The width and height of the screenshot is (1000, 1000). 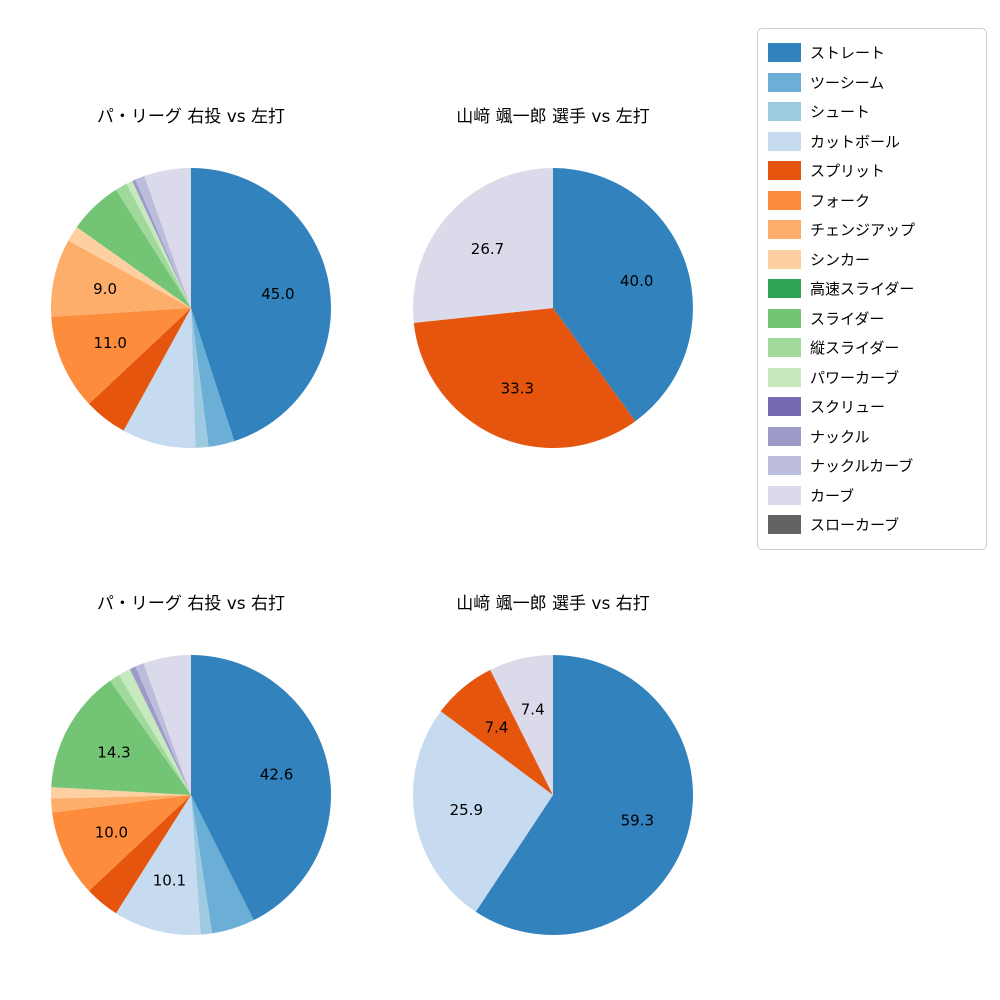 What do you see at coordinates (847, 318) in the screenshot?
I see `legend-label: スライダー` at bounding box center [847, 318].